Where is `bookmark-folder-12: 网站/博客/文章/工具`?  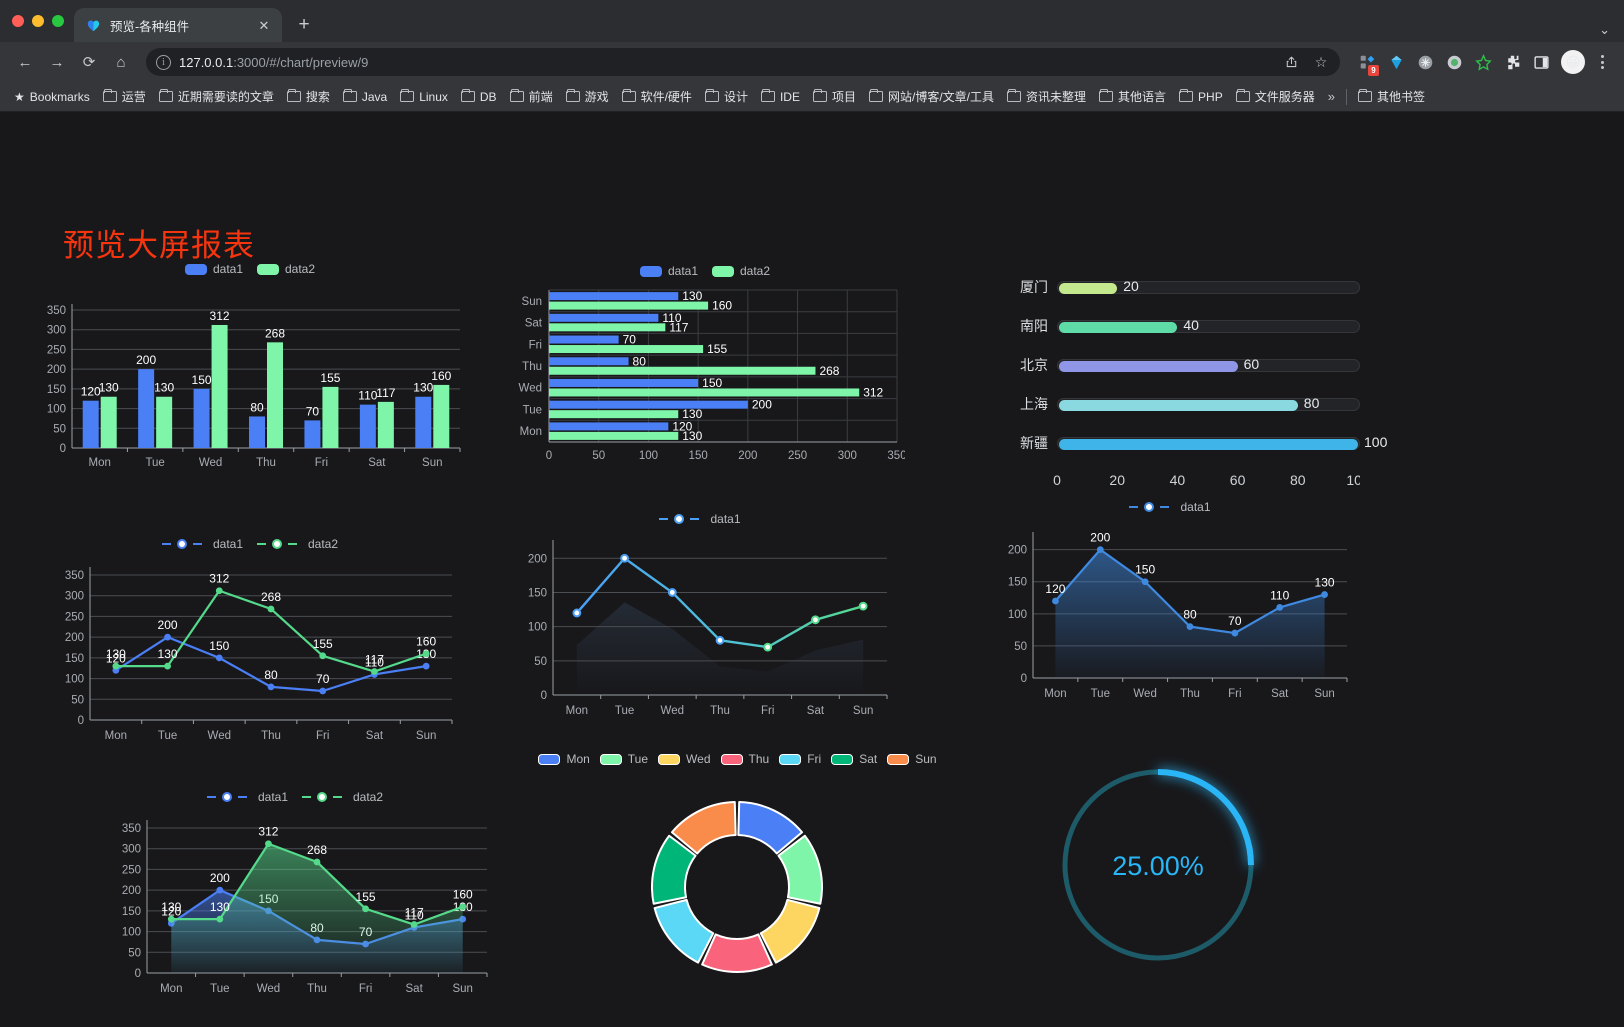
bookmark-folder-12: 网站/博客/文章/工具 is located at coordinates (931, 96).